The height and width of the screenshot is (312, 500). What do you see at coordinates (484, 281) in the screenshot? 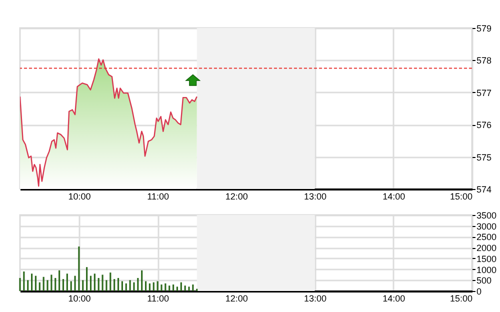
I see `y-tick-label: 500` at bounding box center [484, 281].